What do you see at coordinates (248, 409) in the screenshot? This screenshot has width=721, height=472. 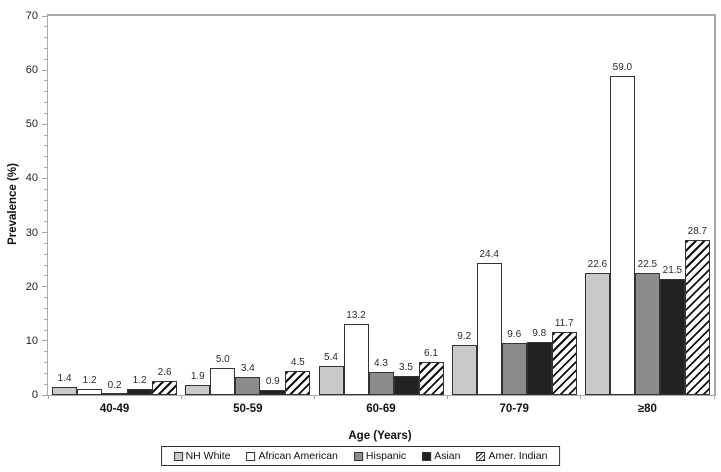 I see `x-category-label-50-59: 50-59` at bounding box center [248, 409].